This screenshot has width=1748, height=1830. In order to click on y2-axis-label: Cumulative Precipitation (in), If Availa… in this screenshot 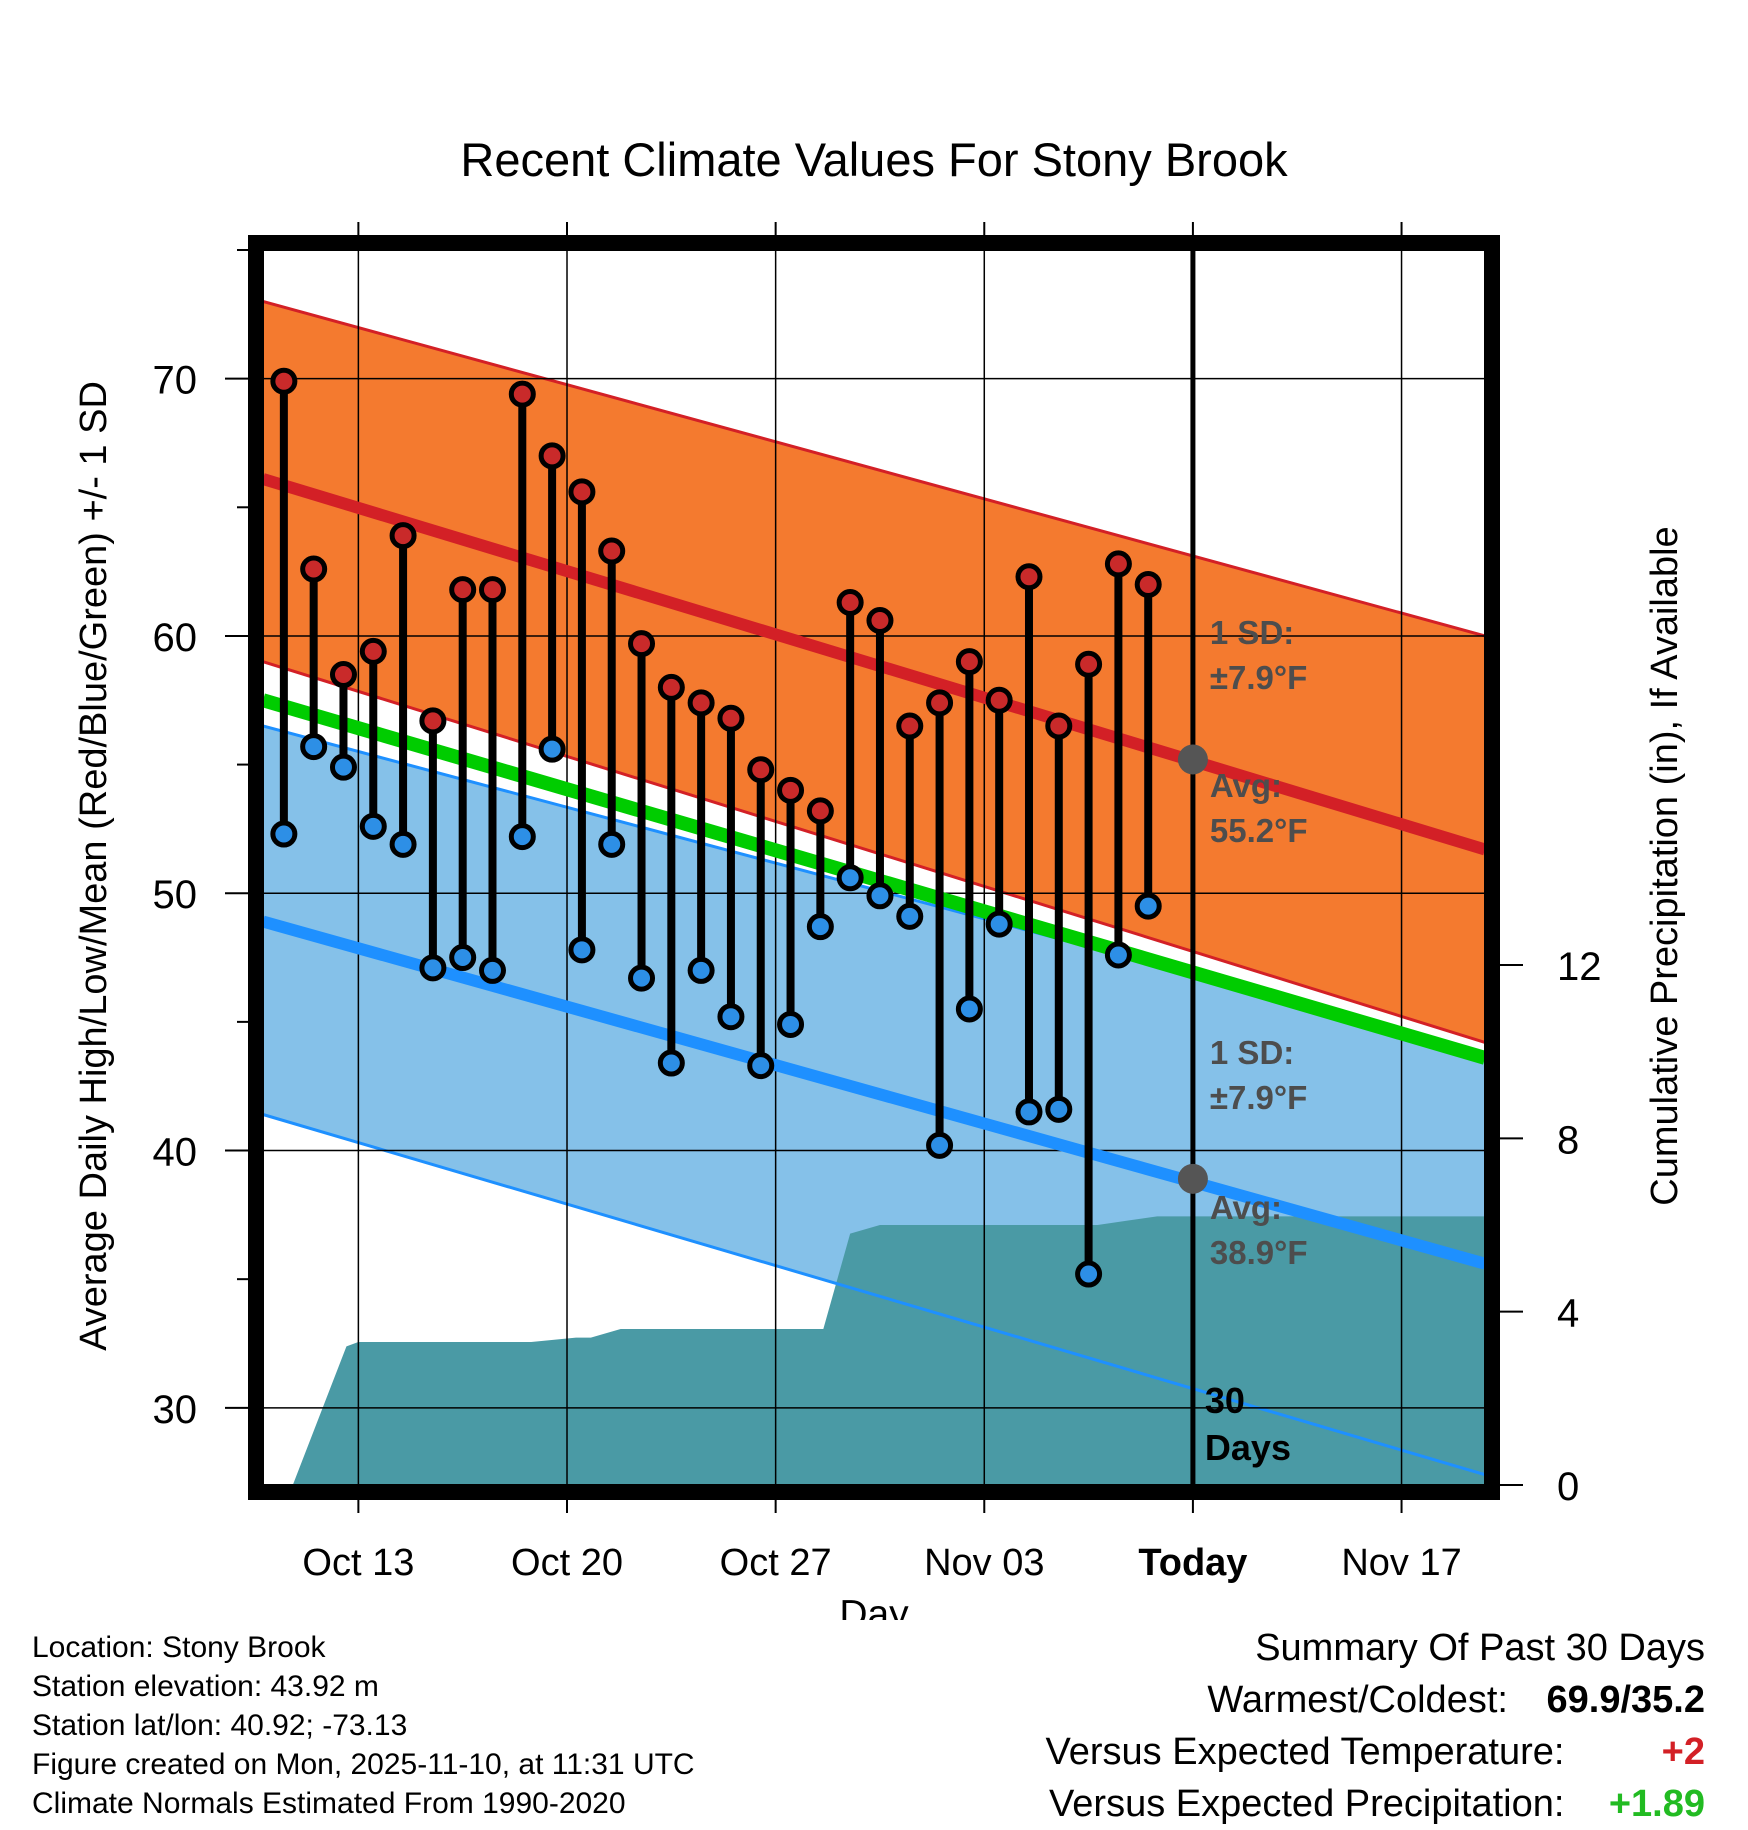, I will do `click(1665, 865)`.